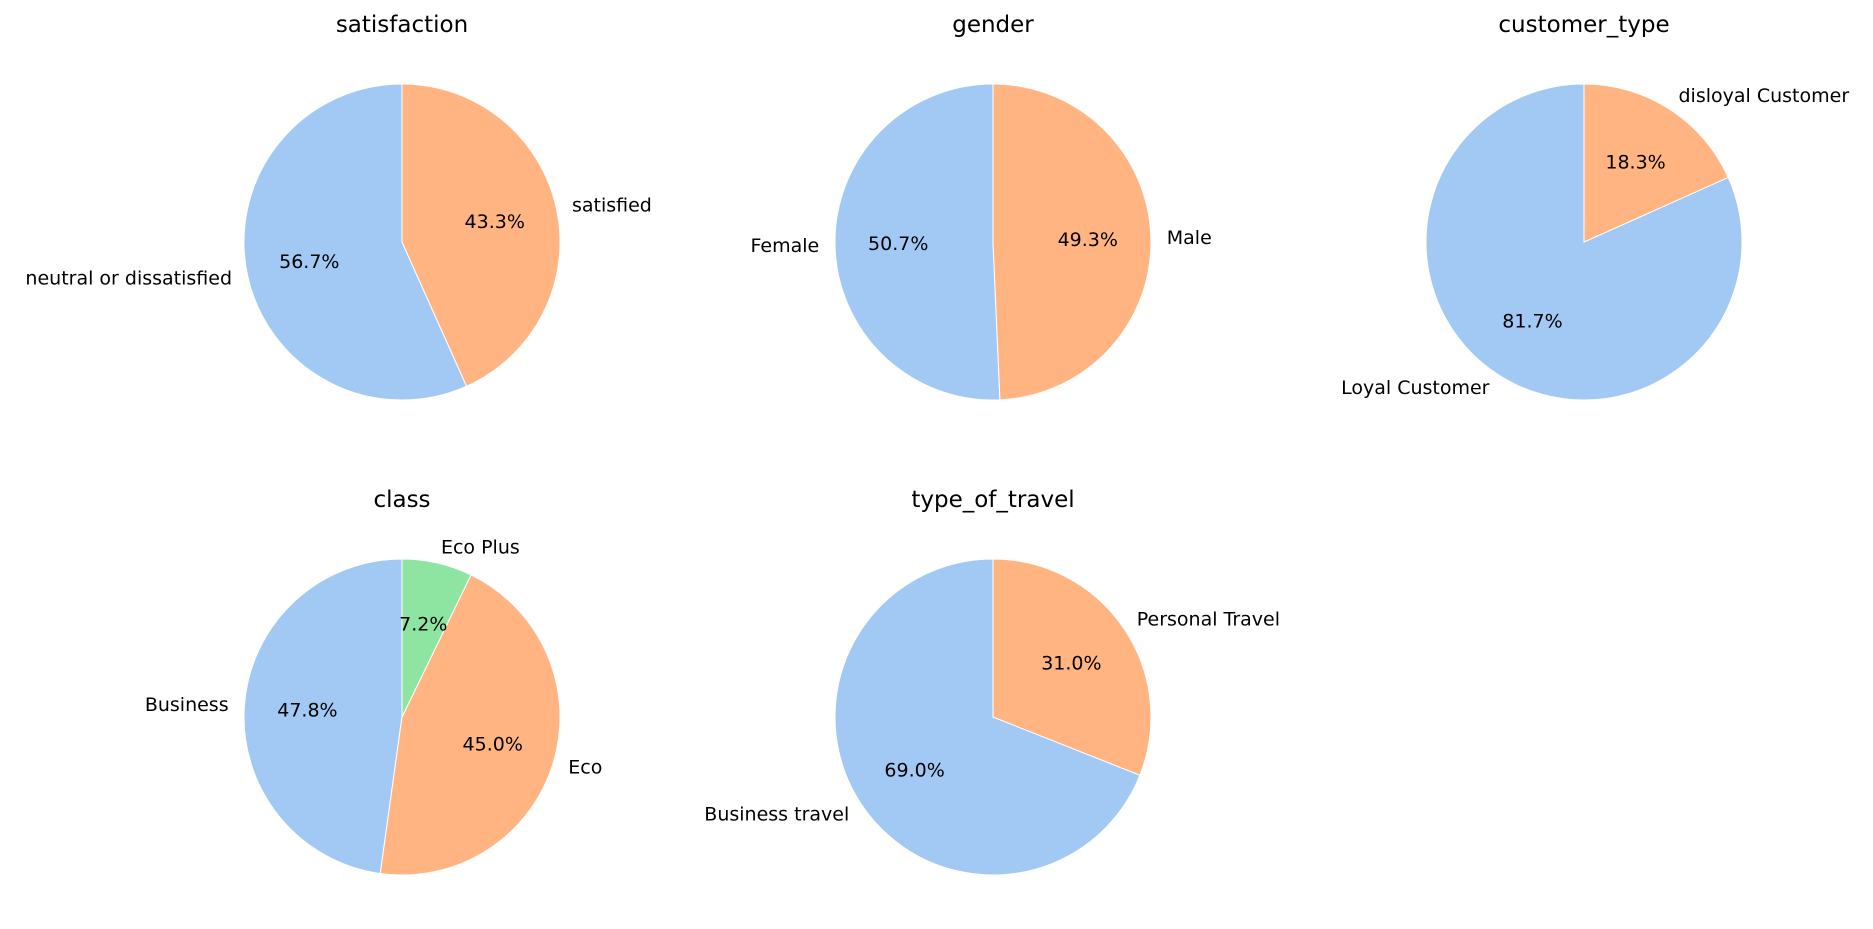 The height and width of the screenshot is (929, 1873). I want to click on pie-slice-neutral-or-dissatisfied, so click(355, 242).